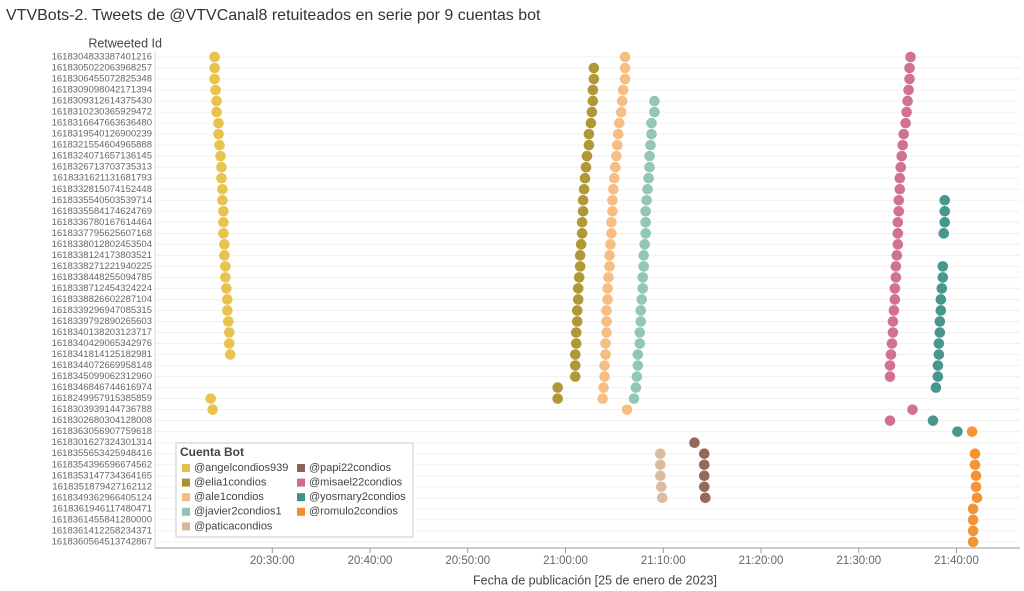 The height and width of the screenshot is (591, 1024). Describe the element at coordinates (230, 483) in the screenshot. I see `legend-label: @elia1condios` at that location.